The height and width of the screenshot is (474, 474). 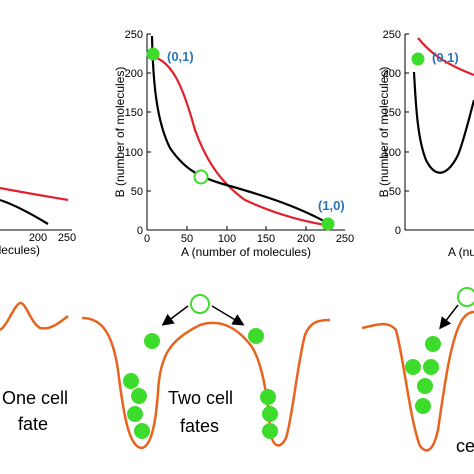 What do you see at coordinates (134, 35) in the screenshot?
I see `middle-y-tick-250: 250` at bounding box center [134, 35].